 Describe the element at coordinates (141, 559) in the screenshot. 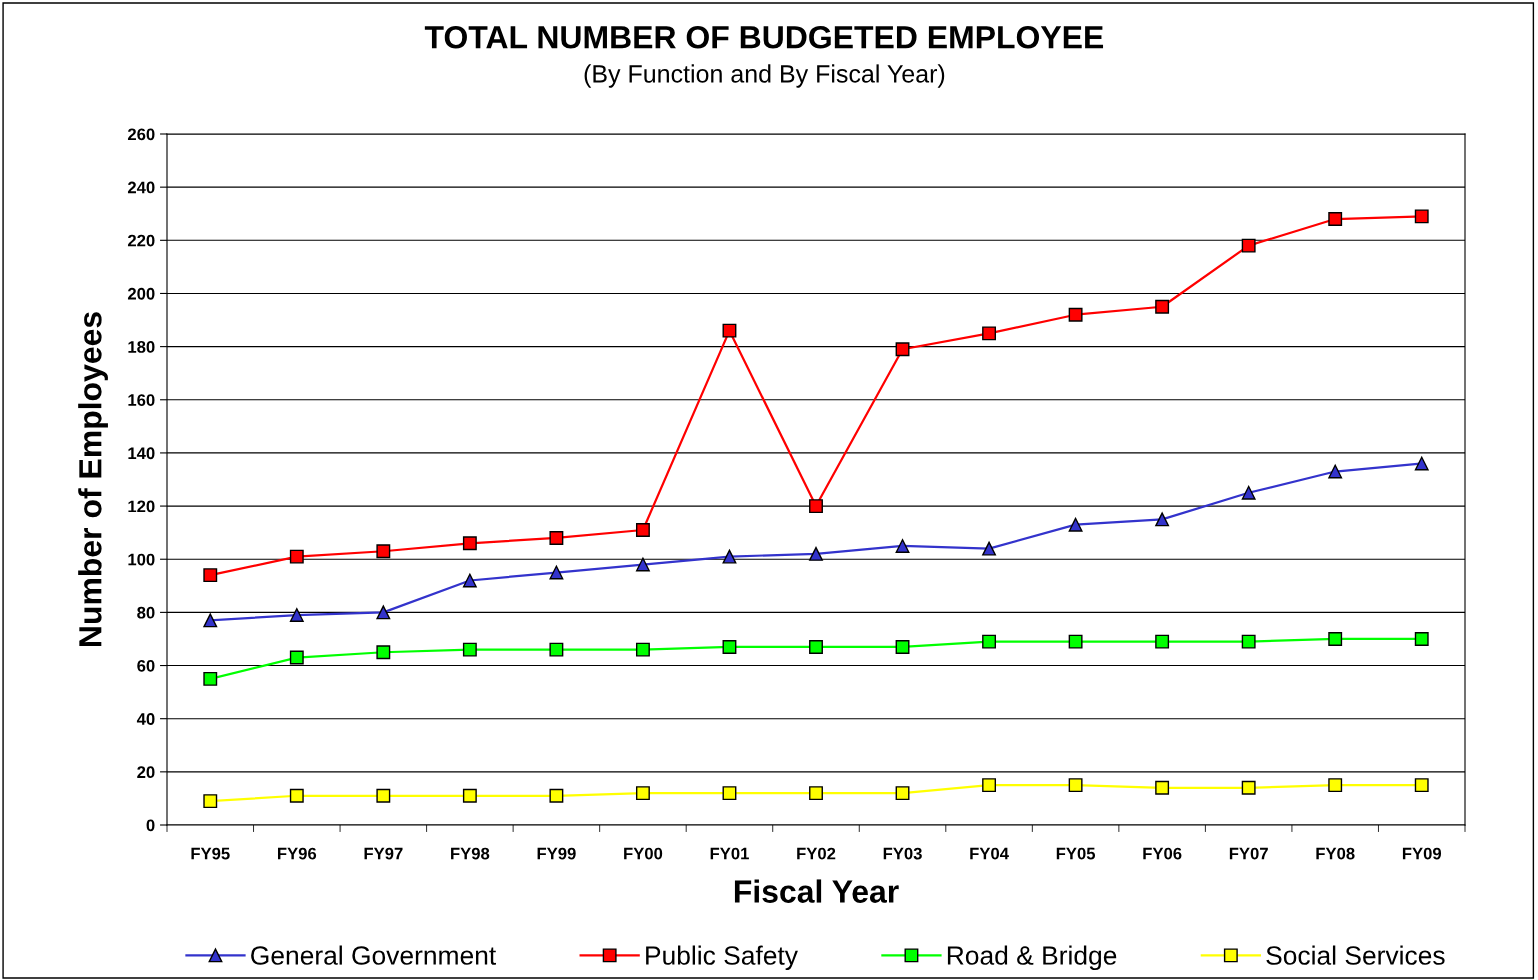

I see `y-tick-label: 100` at that location.